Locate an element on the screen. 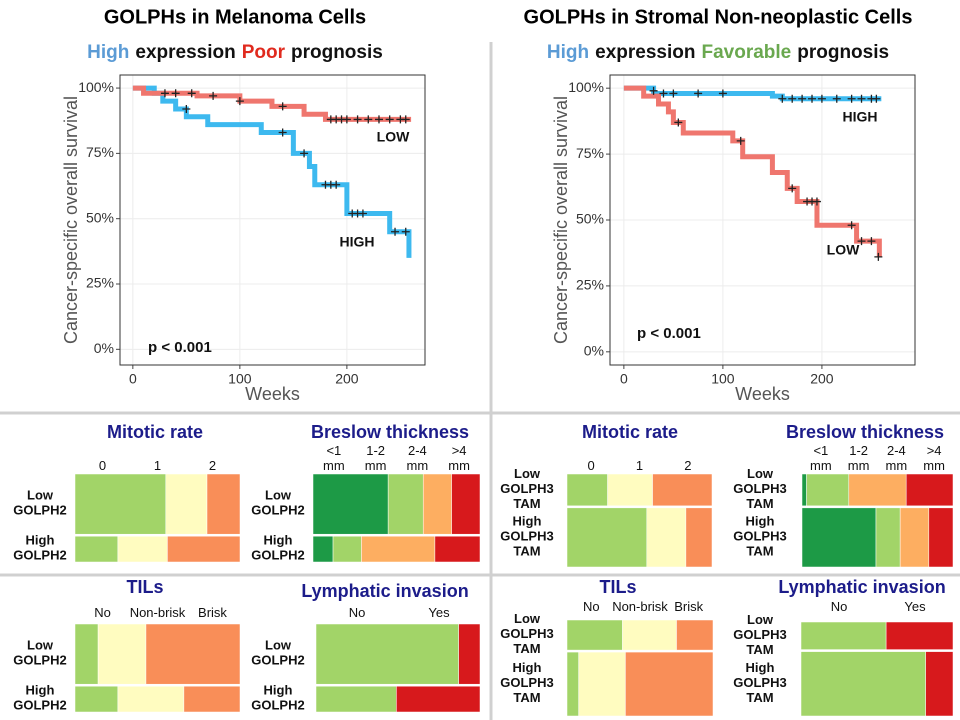 The width and height of the screenshot is (960, 720). column-label-line: 1 is located at coordinates (639, 465).